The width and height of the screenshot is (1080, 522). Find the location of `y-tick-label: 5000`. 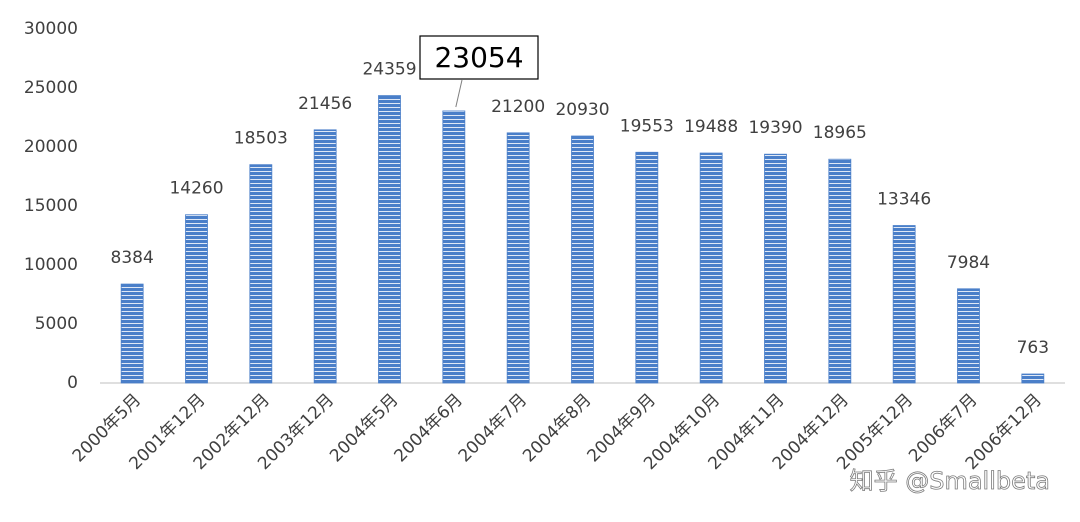

y-tick-label: 5000 is located at coordinates (56, 324).